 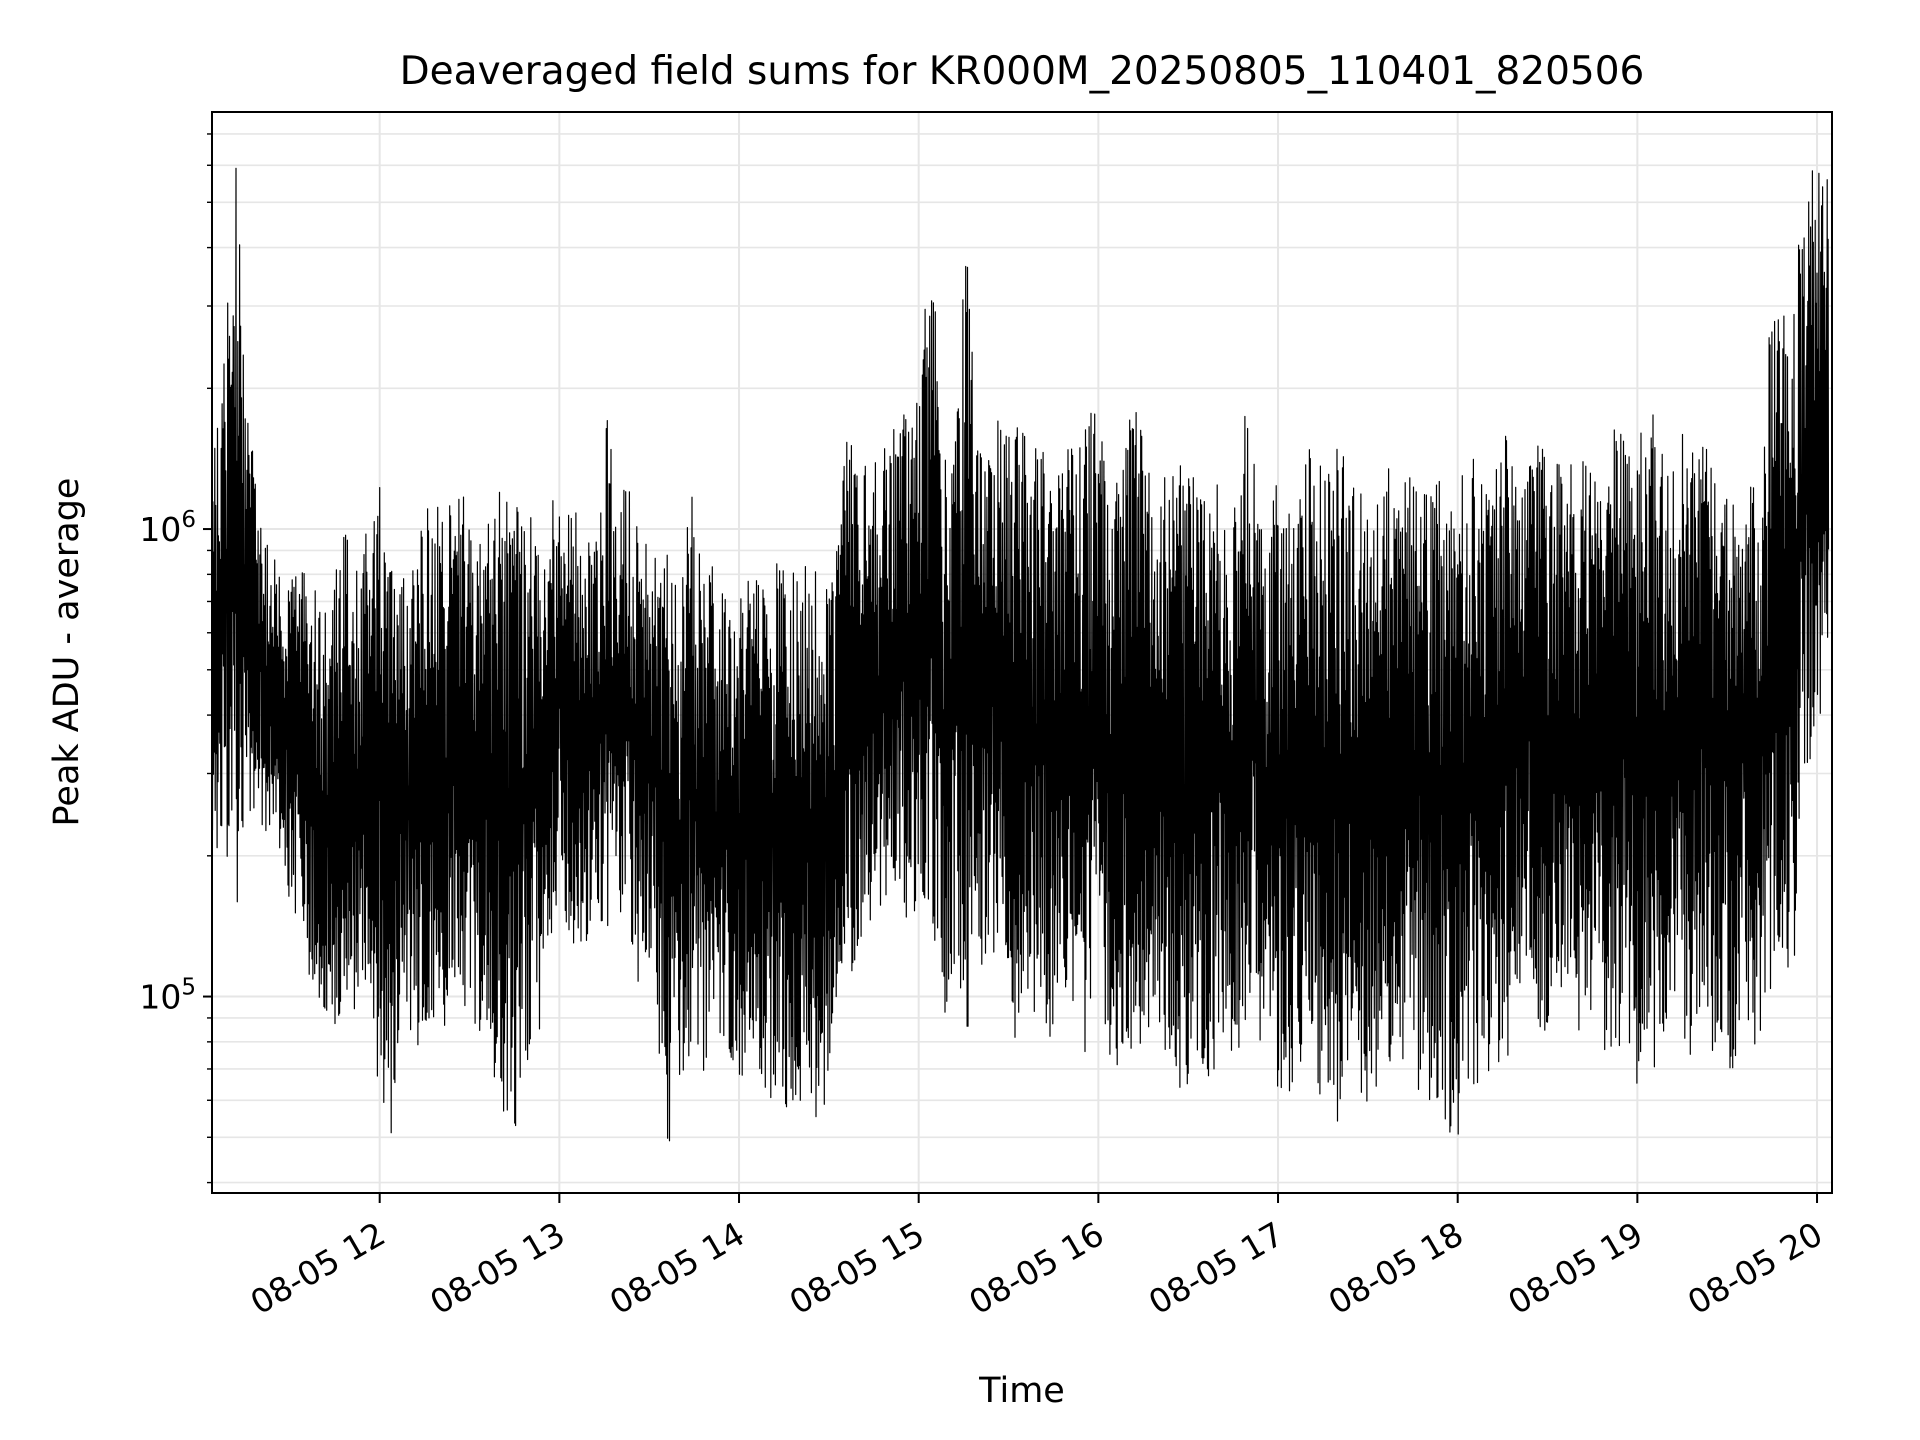 I want to click on y-axis: 105 106, so click(x=175, y=658).